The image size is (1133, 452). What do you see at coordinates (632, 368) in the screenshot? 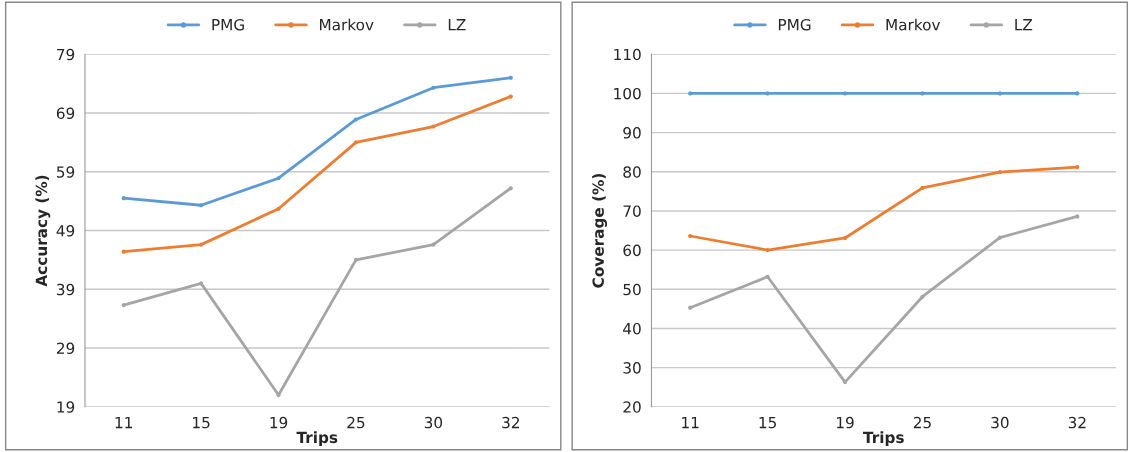
I see `y-tick-label: 30` at bounding box center [632, 368].